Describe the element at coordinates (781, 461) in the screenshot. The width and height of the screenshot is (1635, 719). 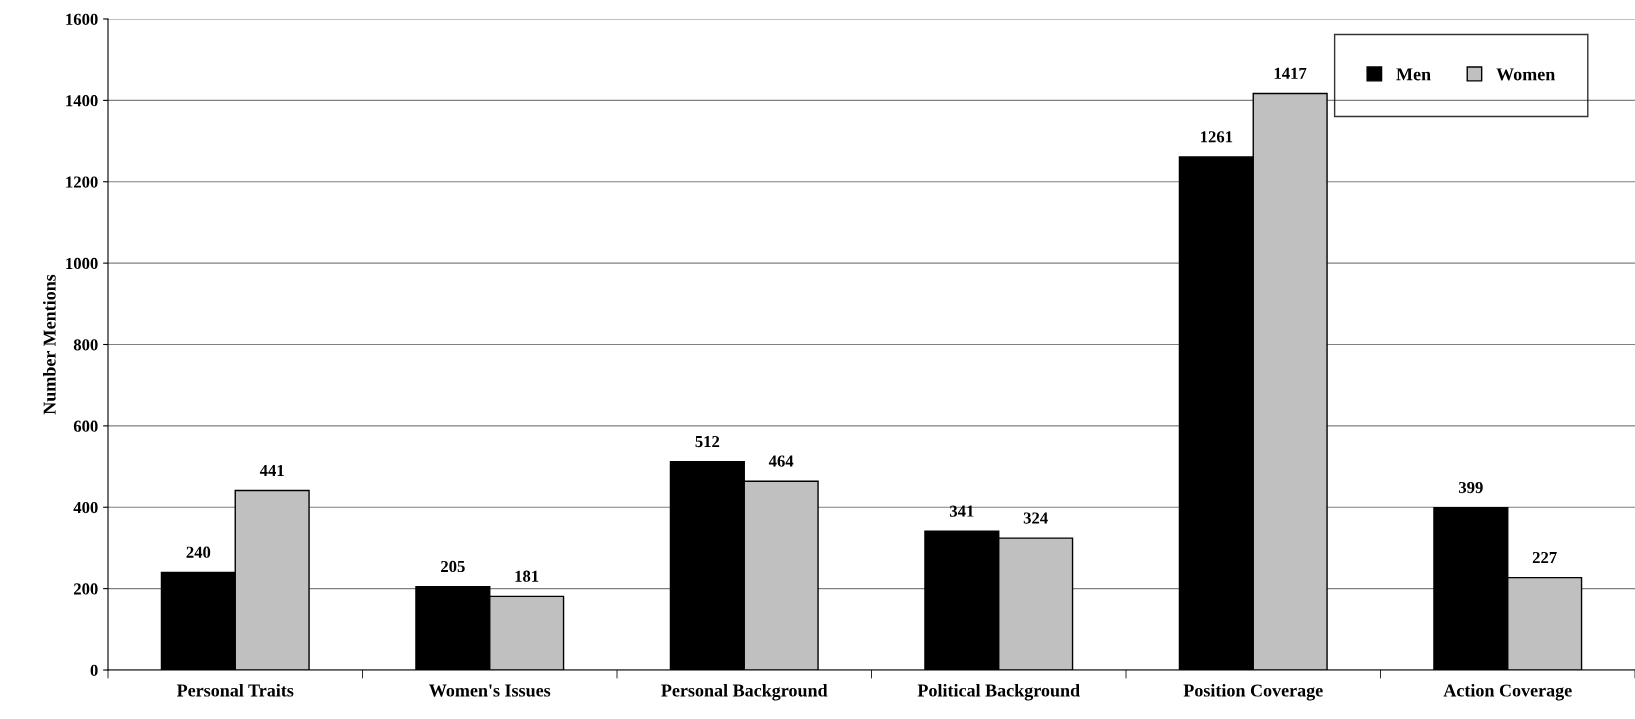
I see `data-label: 464` at that location.